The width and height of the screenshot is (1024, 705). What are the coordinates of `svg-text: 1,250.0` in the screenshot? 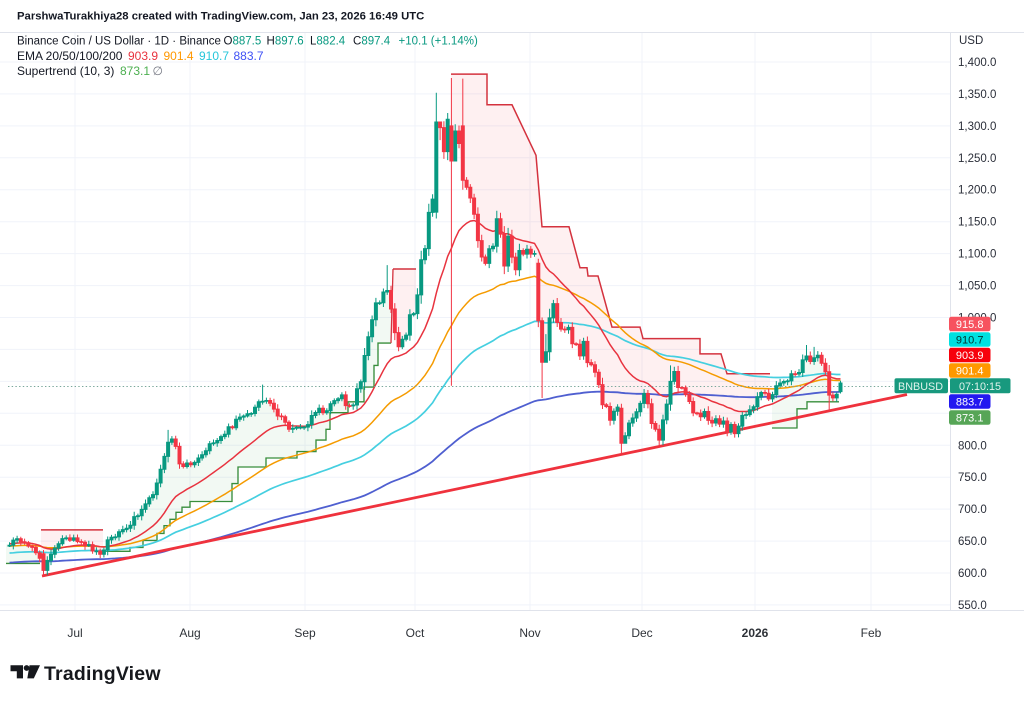 It's located at (977, 159).